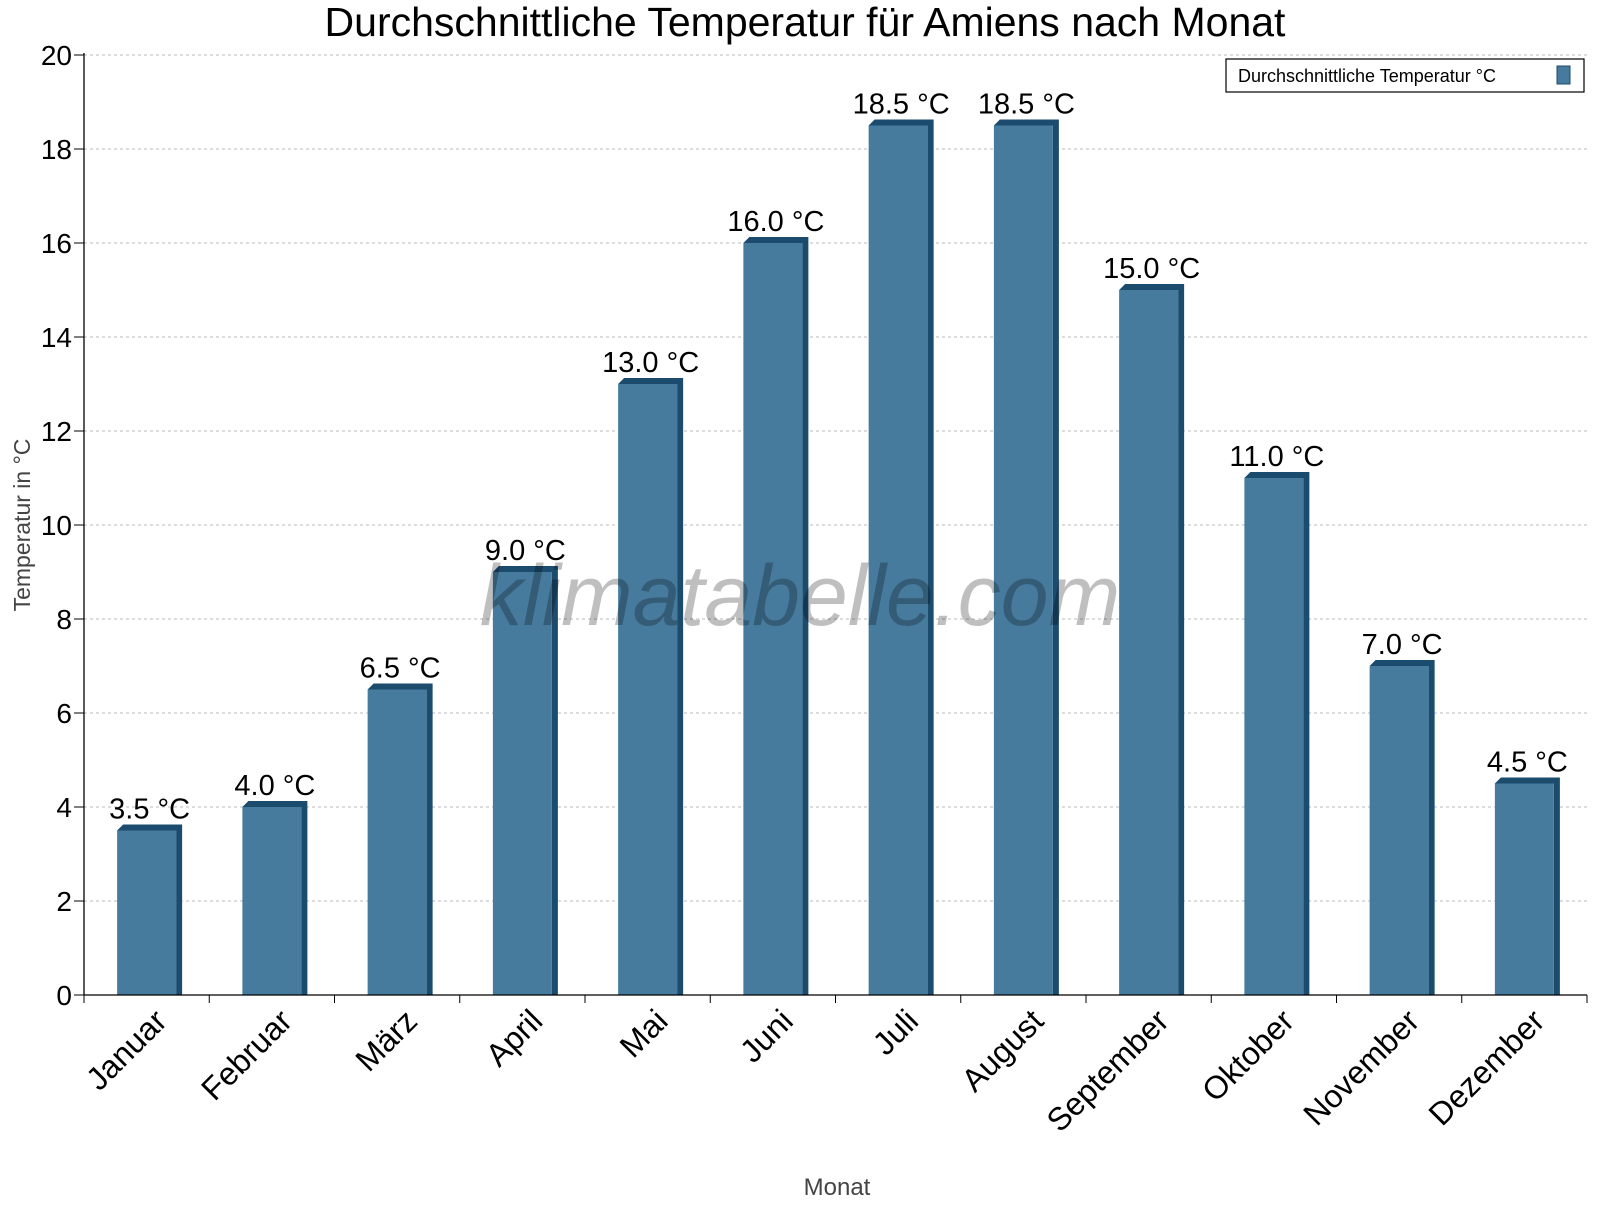 The width and height of the screenshot is (1600, 1205). I want to click on legend-swatch, so click(1563, 75).